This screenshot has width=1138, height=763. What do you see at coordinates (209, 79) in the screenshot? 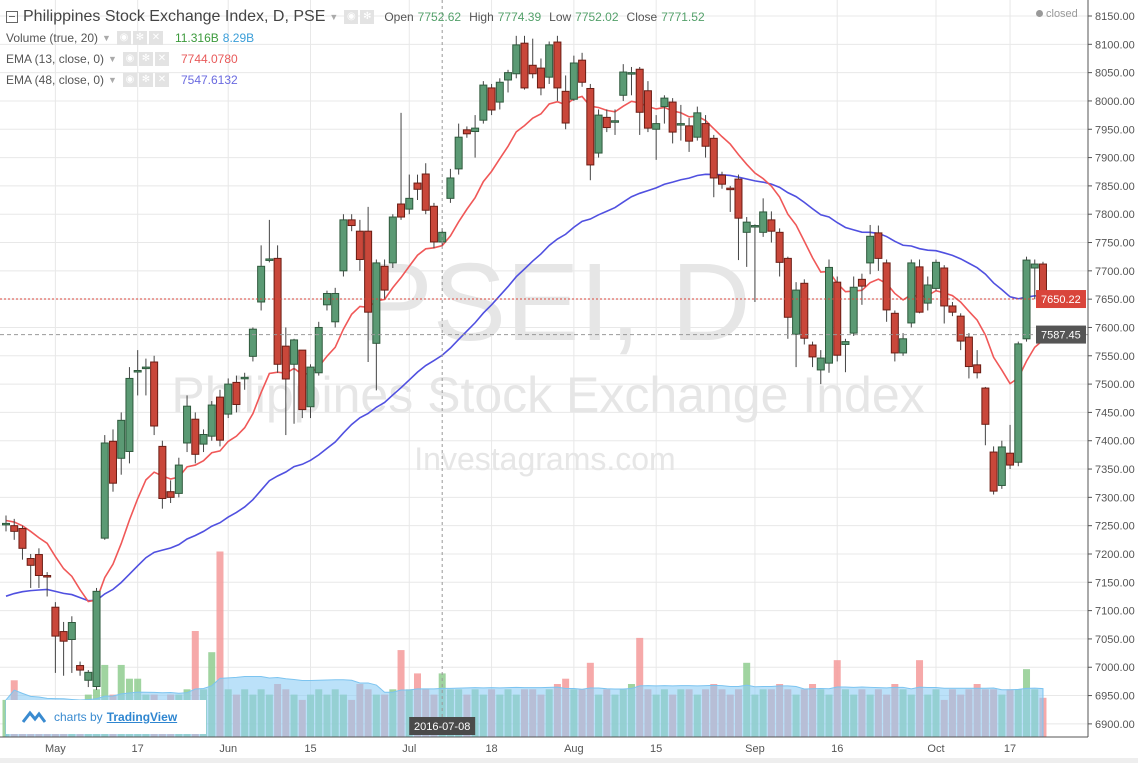
I see `ema48-value: 7547.6132` at bounding box center [209, 79].